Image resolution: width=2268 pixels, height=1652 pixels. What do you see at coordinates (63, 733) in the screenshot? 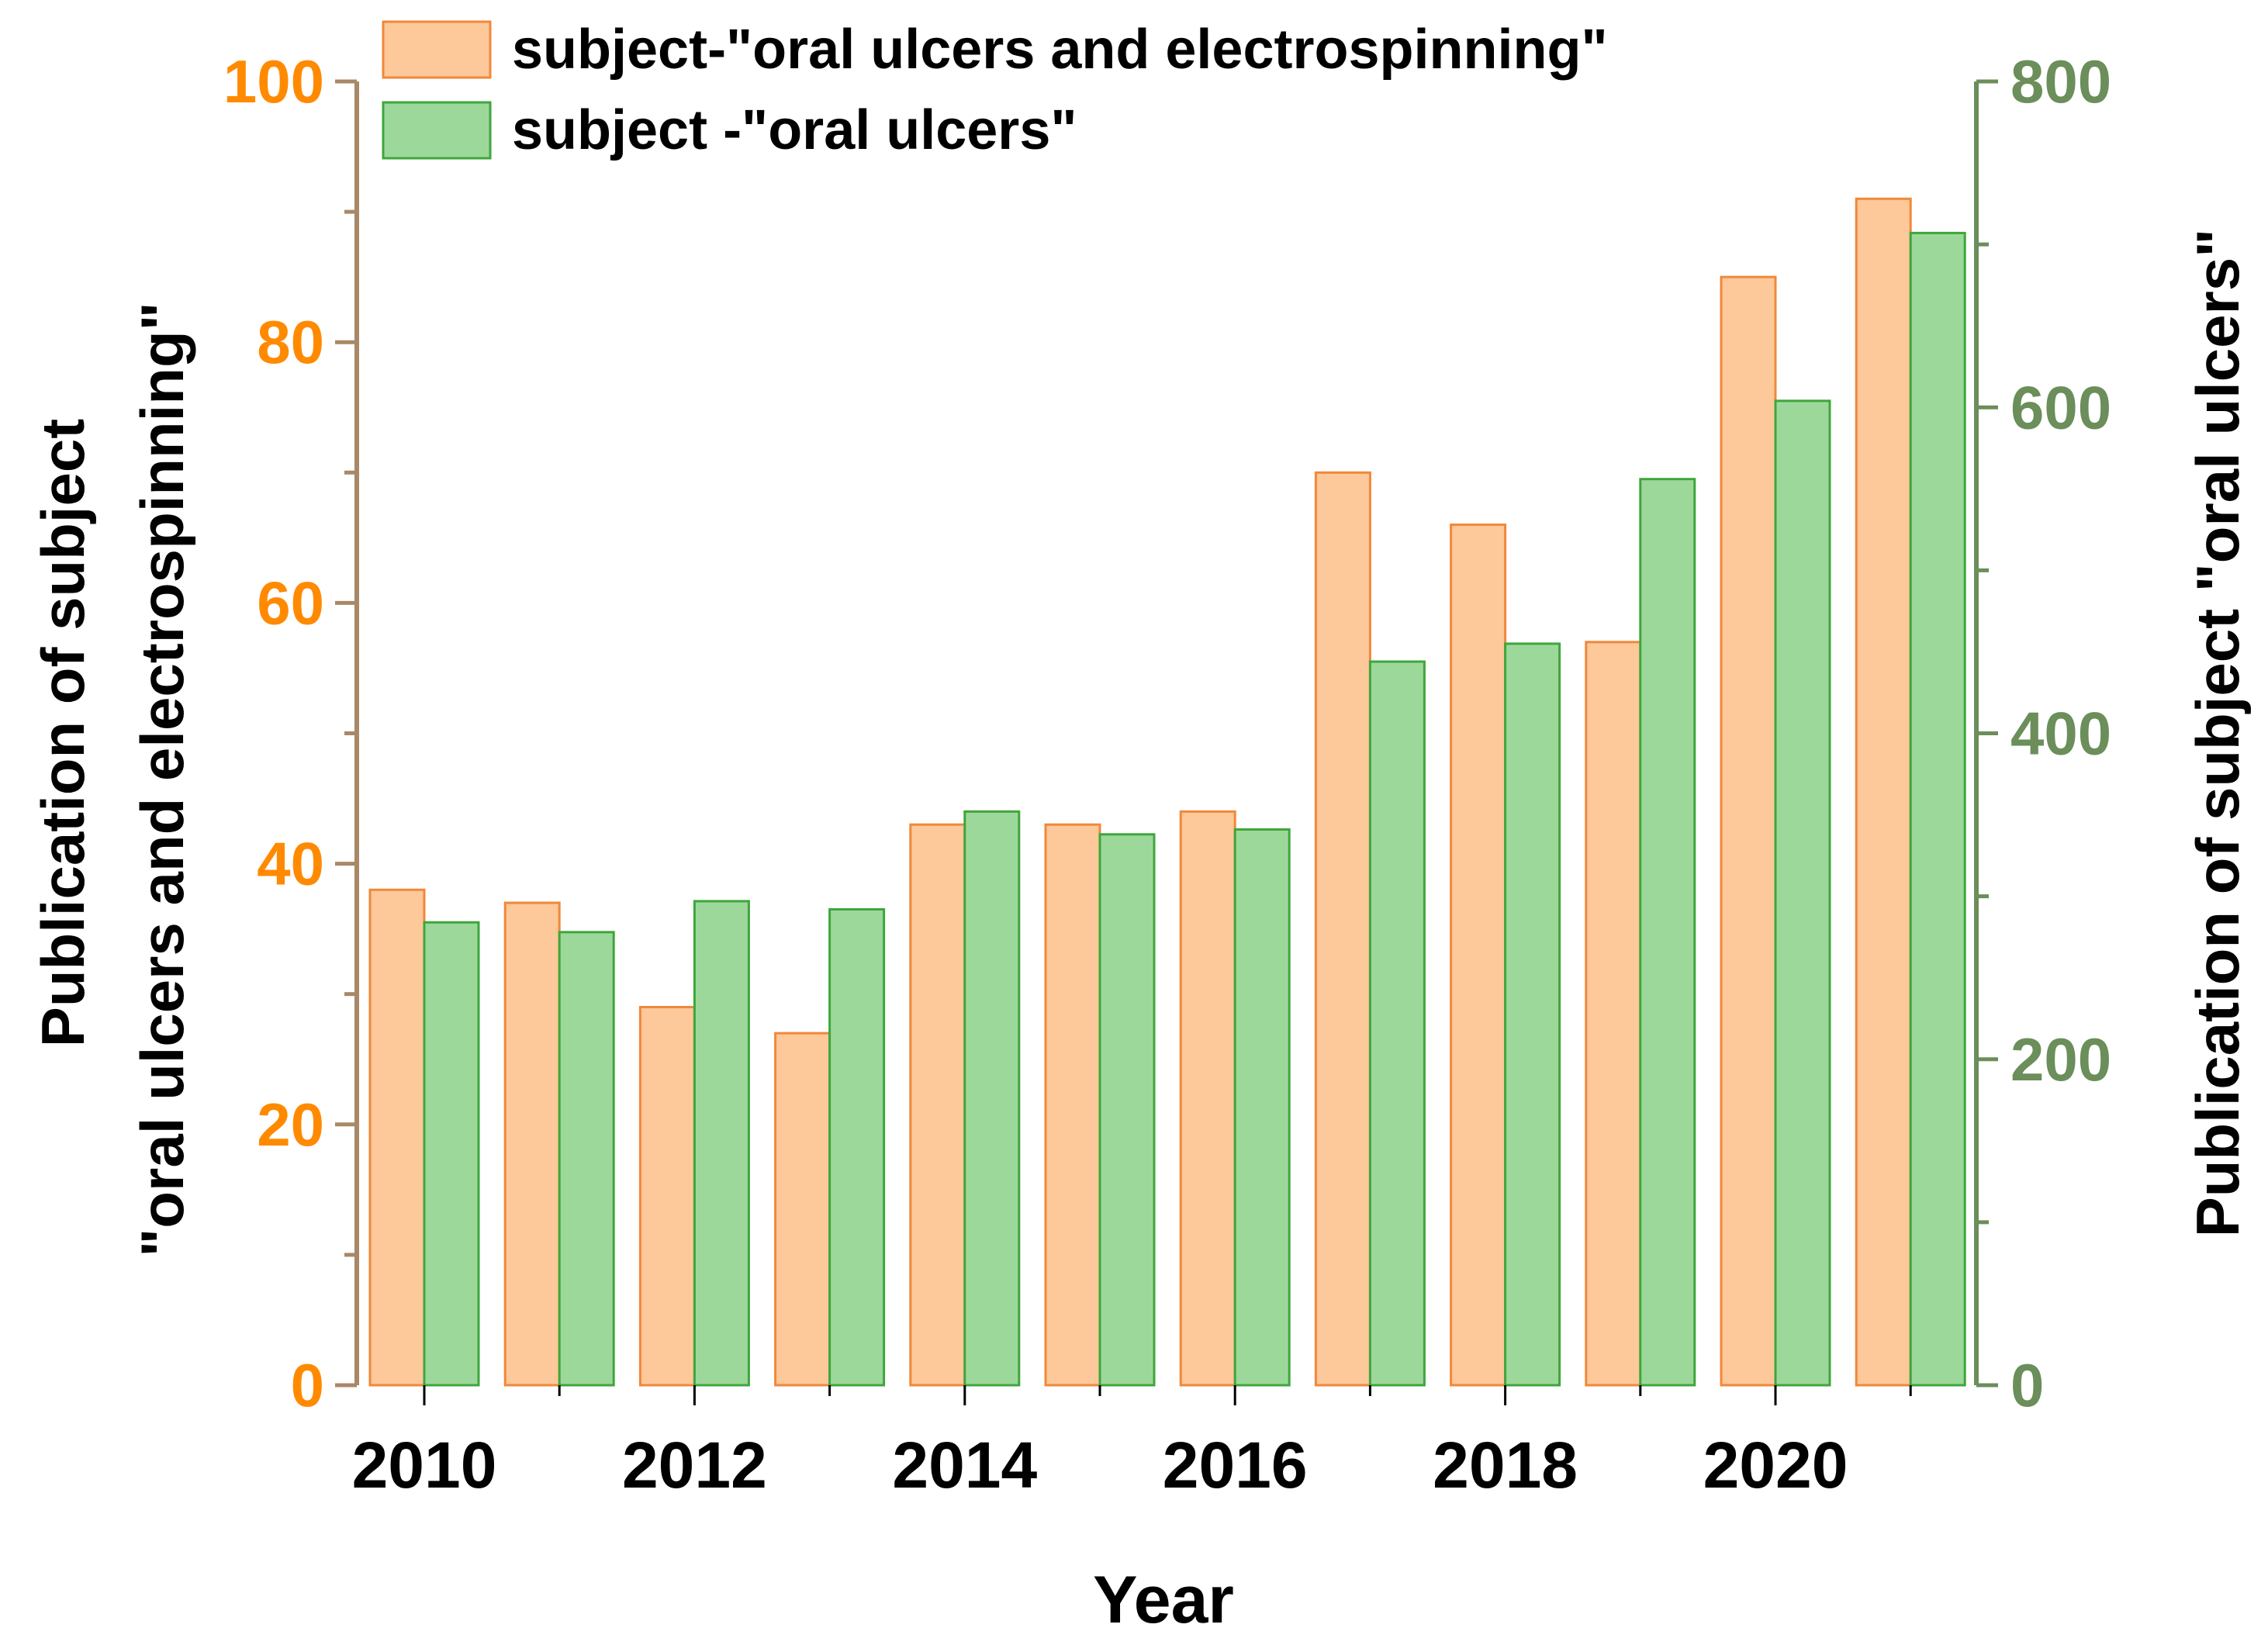
I see `left-axis-title-line1: Publication of subject` at bounding box center [63, 733].